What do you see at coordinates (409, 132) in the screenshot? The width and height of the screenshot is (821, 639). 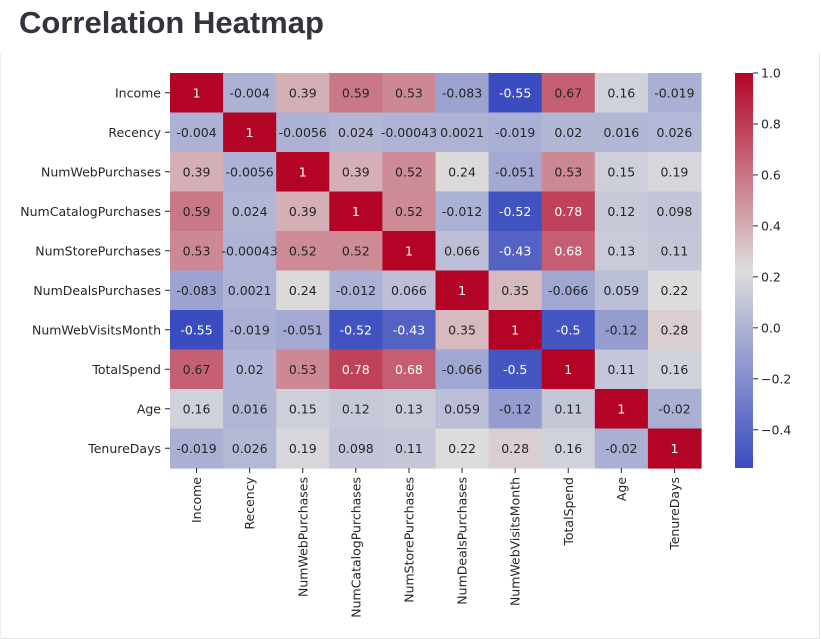 I see `heatmap-cell-label: -0.00043` at bounding box center [409, 132].